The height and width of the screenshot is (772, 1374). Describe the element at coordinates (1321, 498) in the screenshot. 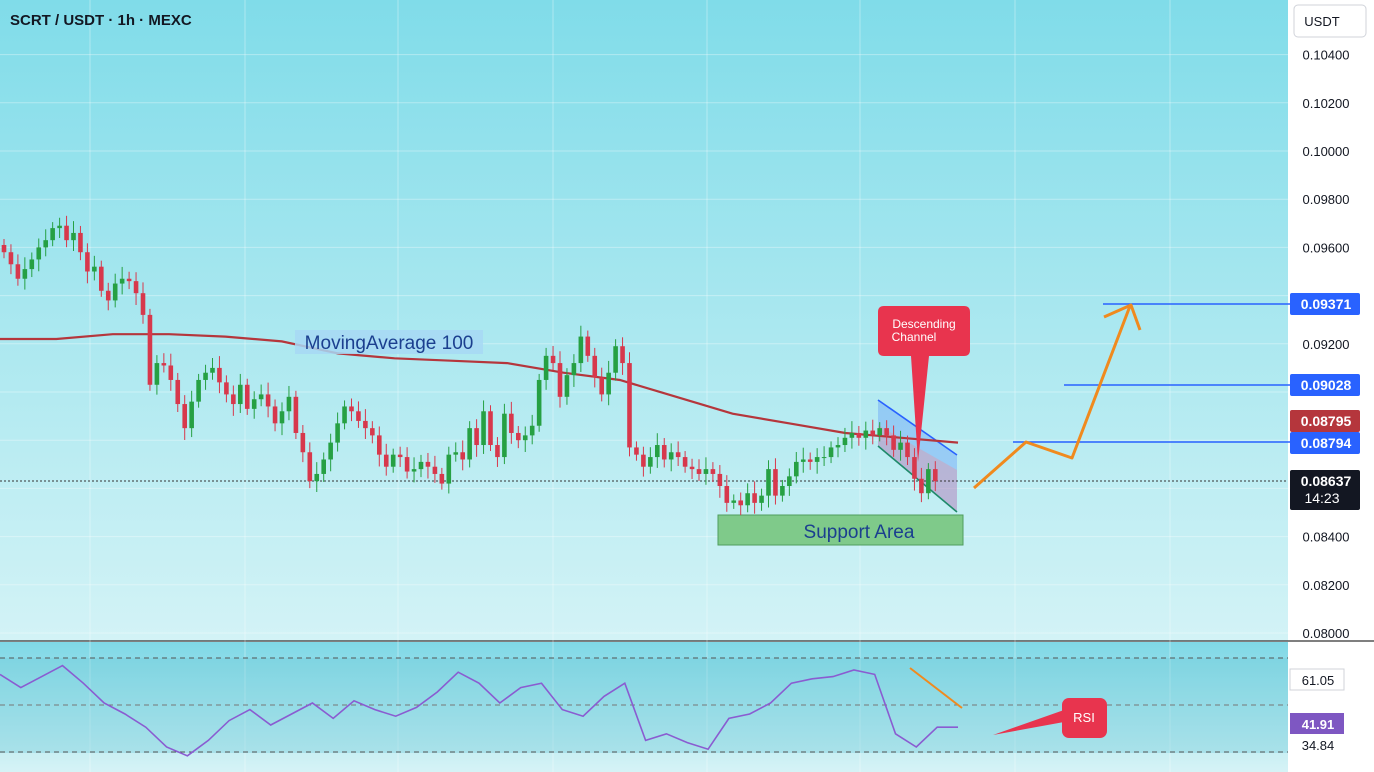

I see `countdown-value: 14:23` at that location.